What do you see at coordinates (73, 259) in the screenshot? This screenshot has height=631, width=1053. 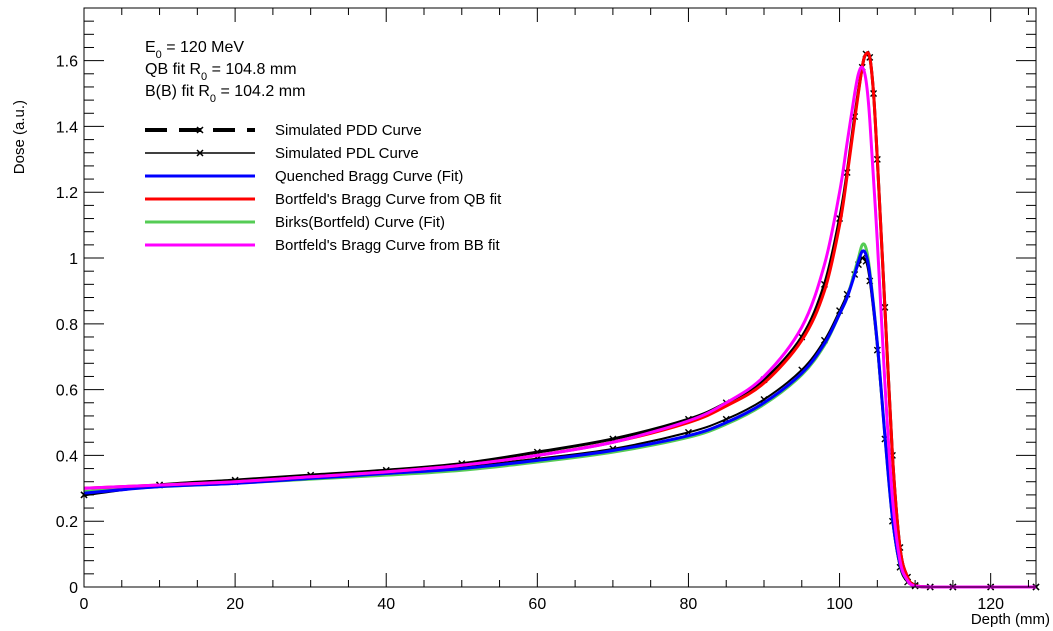 I see `y-tick-label: 1` at bounding box center [73, 259].